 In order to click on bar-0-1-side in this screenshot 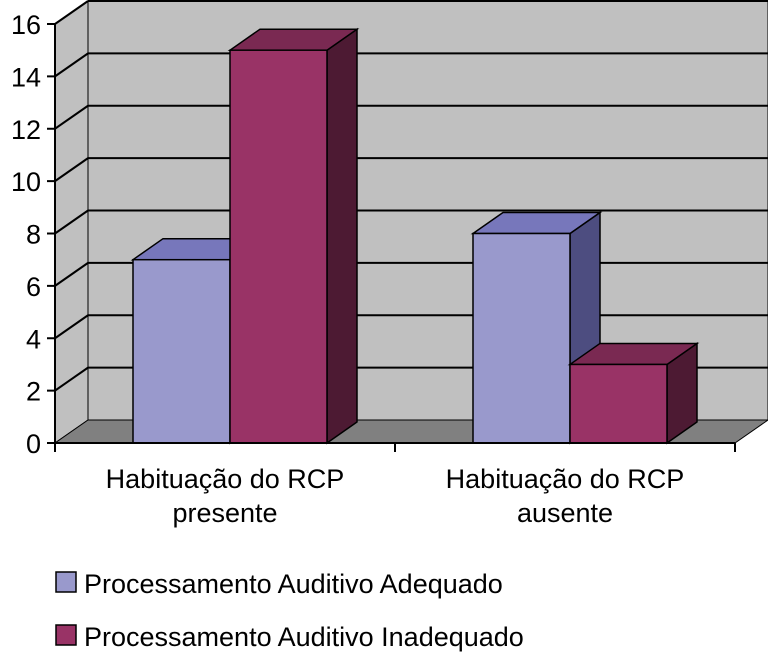, I will do `click(342, 236)`.